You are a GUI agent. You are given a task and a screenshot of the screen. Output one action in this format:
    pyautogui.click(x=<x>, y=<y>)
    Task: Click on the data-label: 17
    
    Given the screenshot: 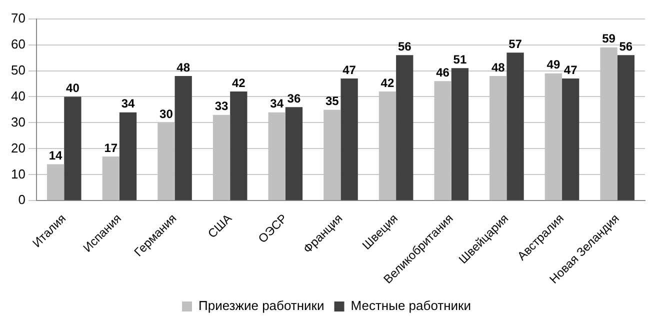 What is the action you would take?
    pyautogui.click(x=111, y=147)
    